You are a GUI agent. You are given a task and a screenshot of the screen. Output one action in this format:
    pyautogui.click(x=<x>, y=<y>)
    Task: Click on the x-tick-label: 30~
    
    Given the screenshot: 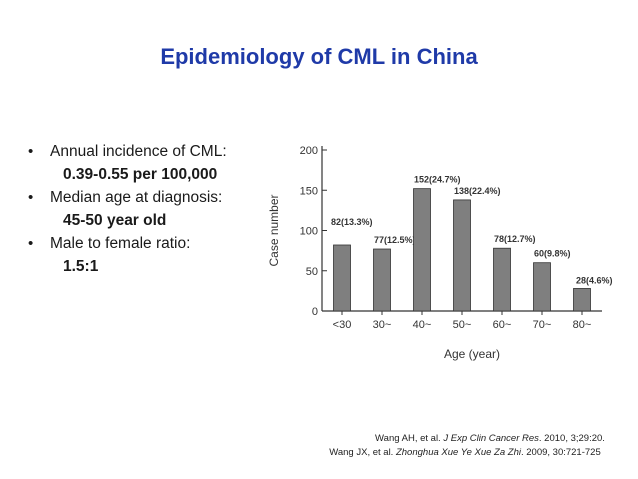 What is the action you would take?
    pyautogui.click(x=382, y=325)
    